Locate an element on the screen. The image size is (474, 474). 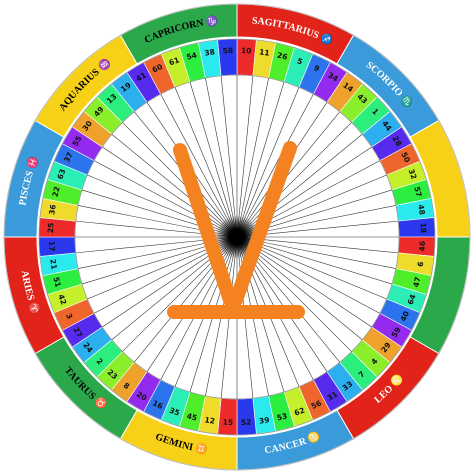
gate-number: 39 is located at coordinates (264, 420).